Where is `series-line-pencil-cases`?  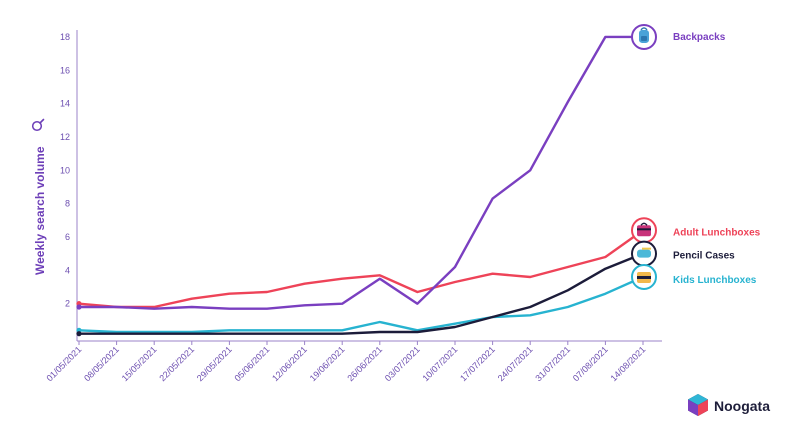
series-line-pencil-cases is located at coordinates (361, 293).